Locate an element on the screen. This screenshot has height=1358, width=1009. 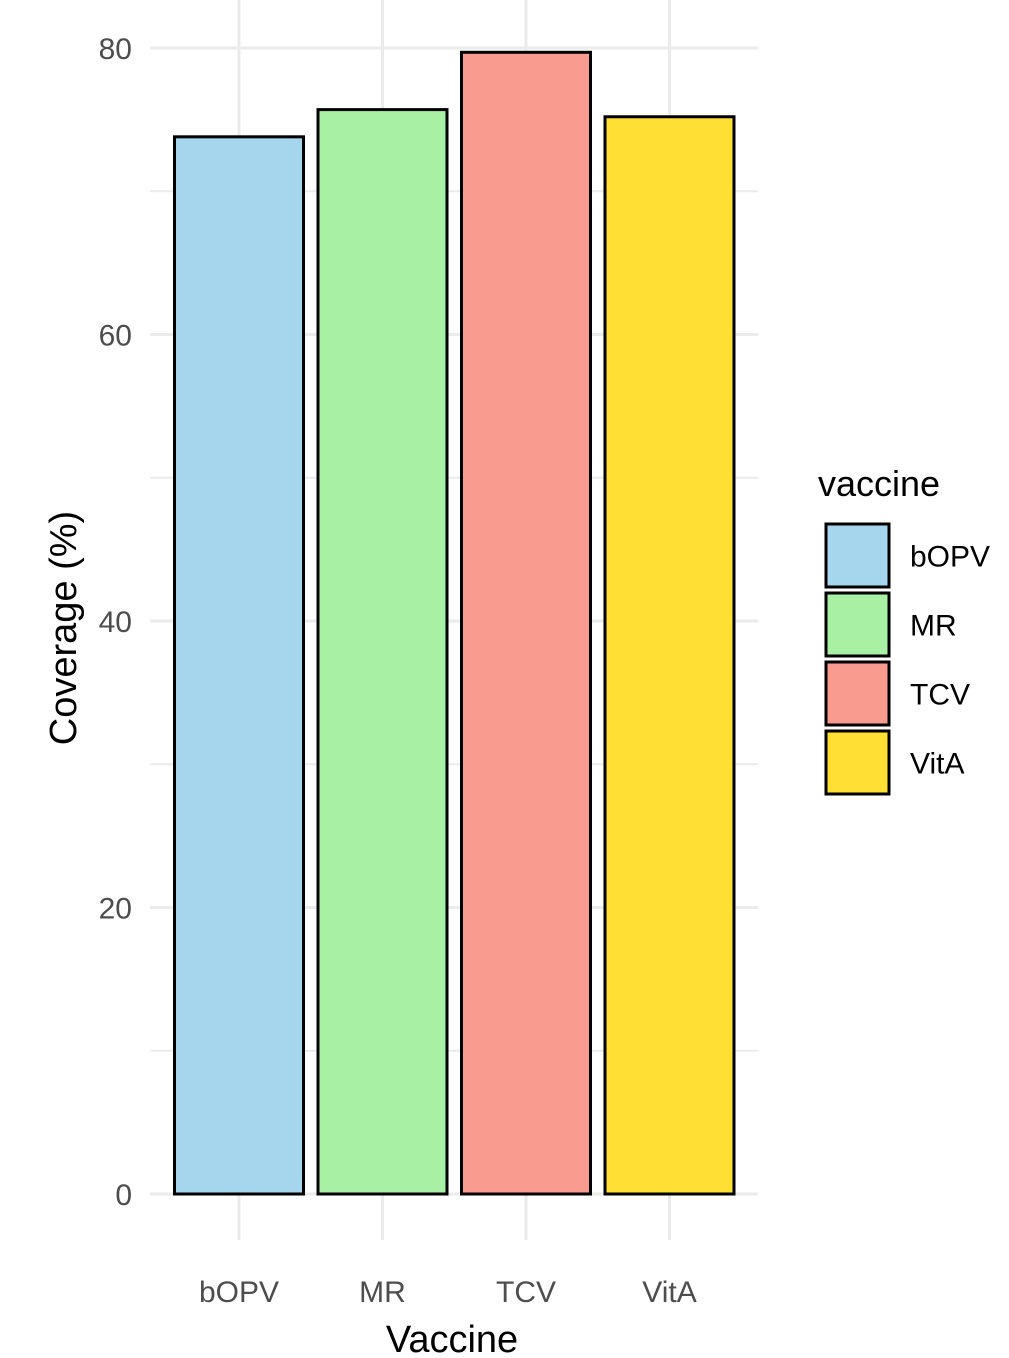
x-tick-label: VitA is located at coordinates (669, 1292).